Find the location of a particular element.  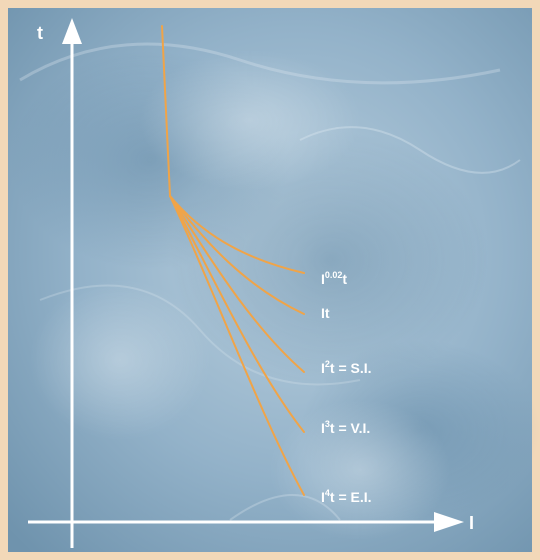

label-i2t: I2t = S.I. is located at coordinates (346, 367).